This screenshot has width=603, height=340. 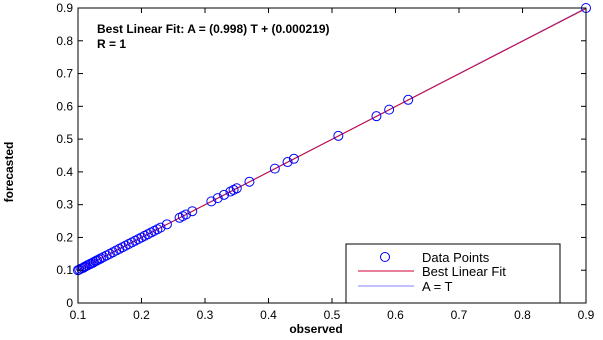 I want to click on x-tick-label: 0.8, so click(x=522, y=315).